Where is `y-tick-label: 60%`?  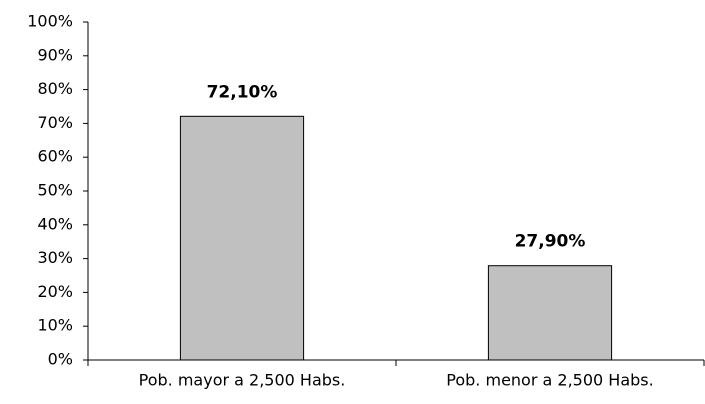
y-tick-label: 60% is located at coordinates (55, 156).